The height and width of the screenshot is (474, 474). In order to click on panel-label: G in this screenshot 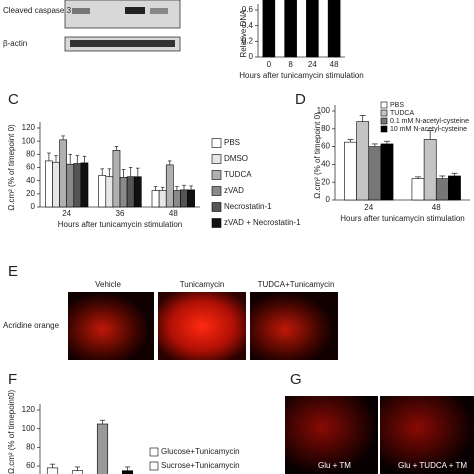, I will do `click(296, 379)`.